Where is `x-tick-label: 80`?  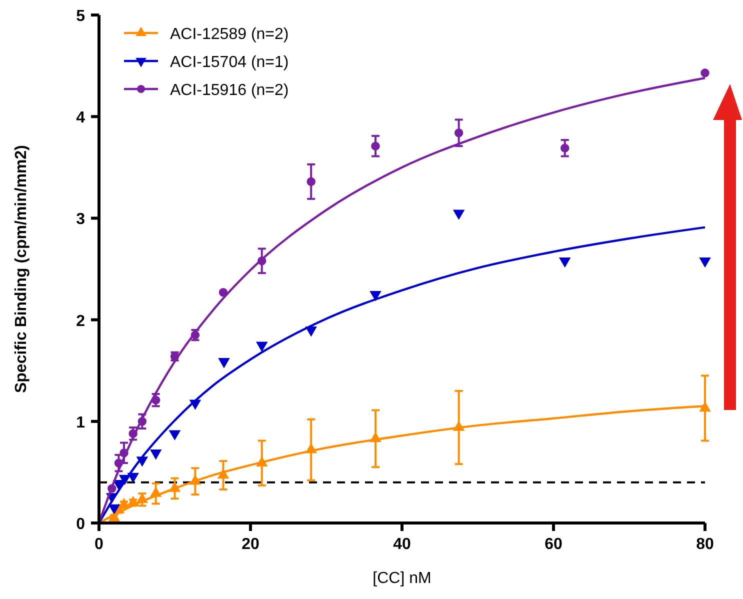 x-tick-label: 80 is located at coordinates (705, 544).